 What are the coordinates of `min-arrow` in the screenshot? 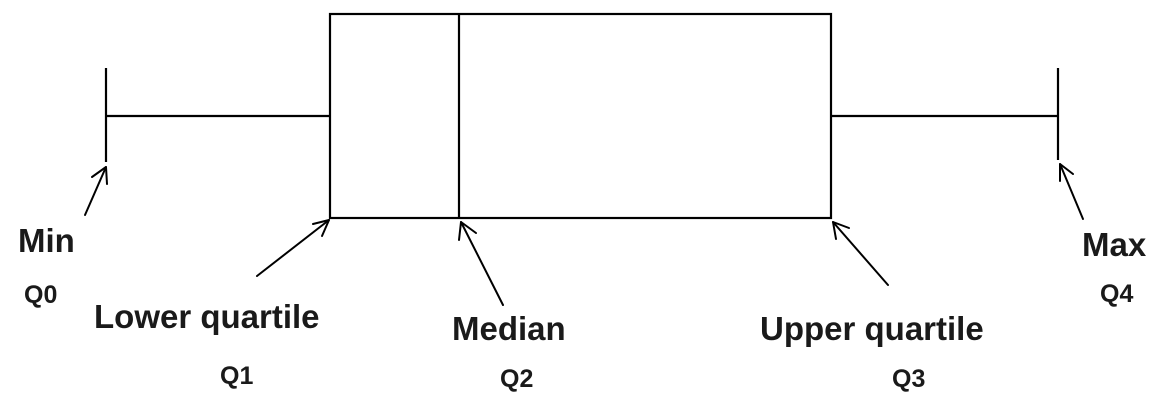 It's located at (96, 191).